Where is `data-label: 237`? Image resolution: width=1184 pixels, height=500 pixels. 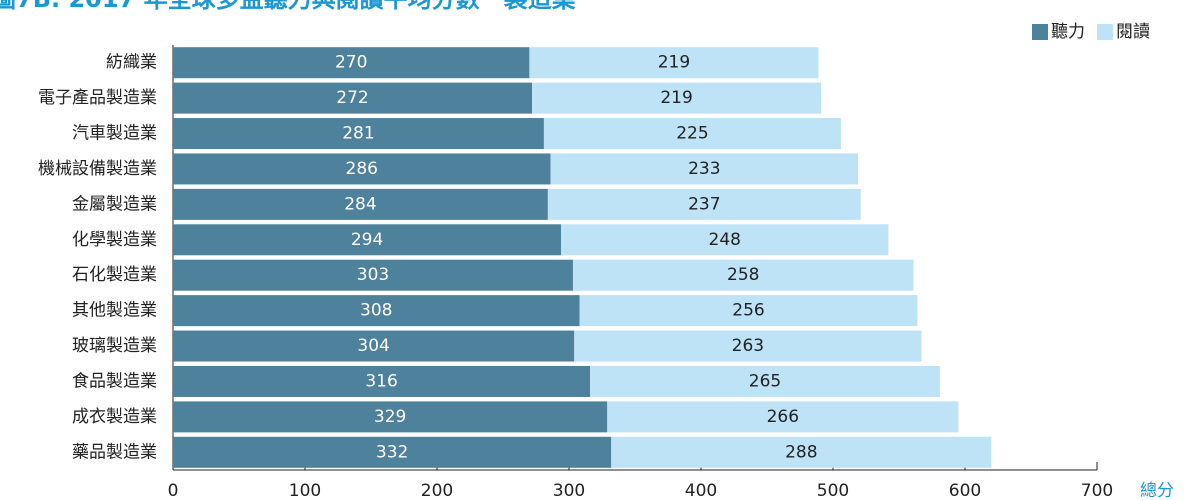
data-label: 237 is located at coordinates (704, 204).